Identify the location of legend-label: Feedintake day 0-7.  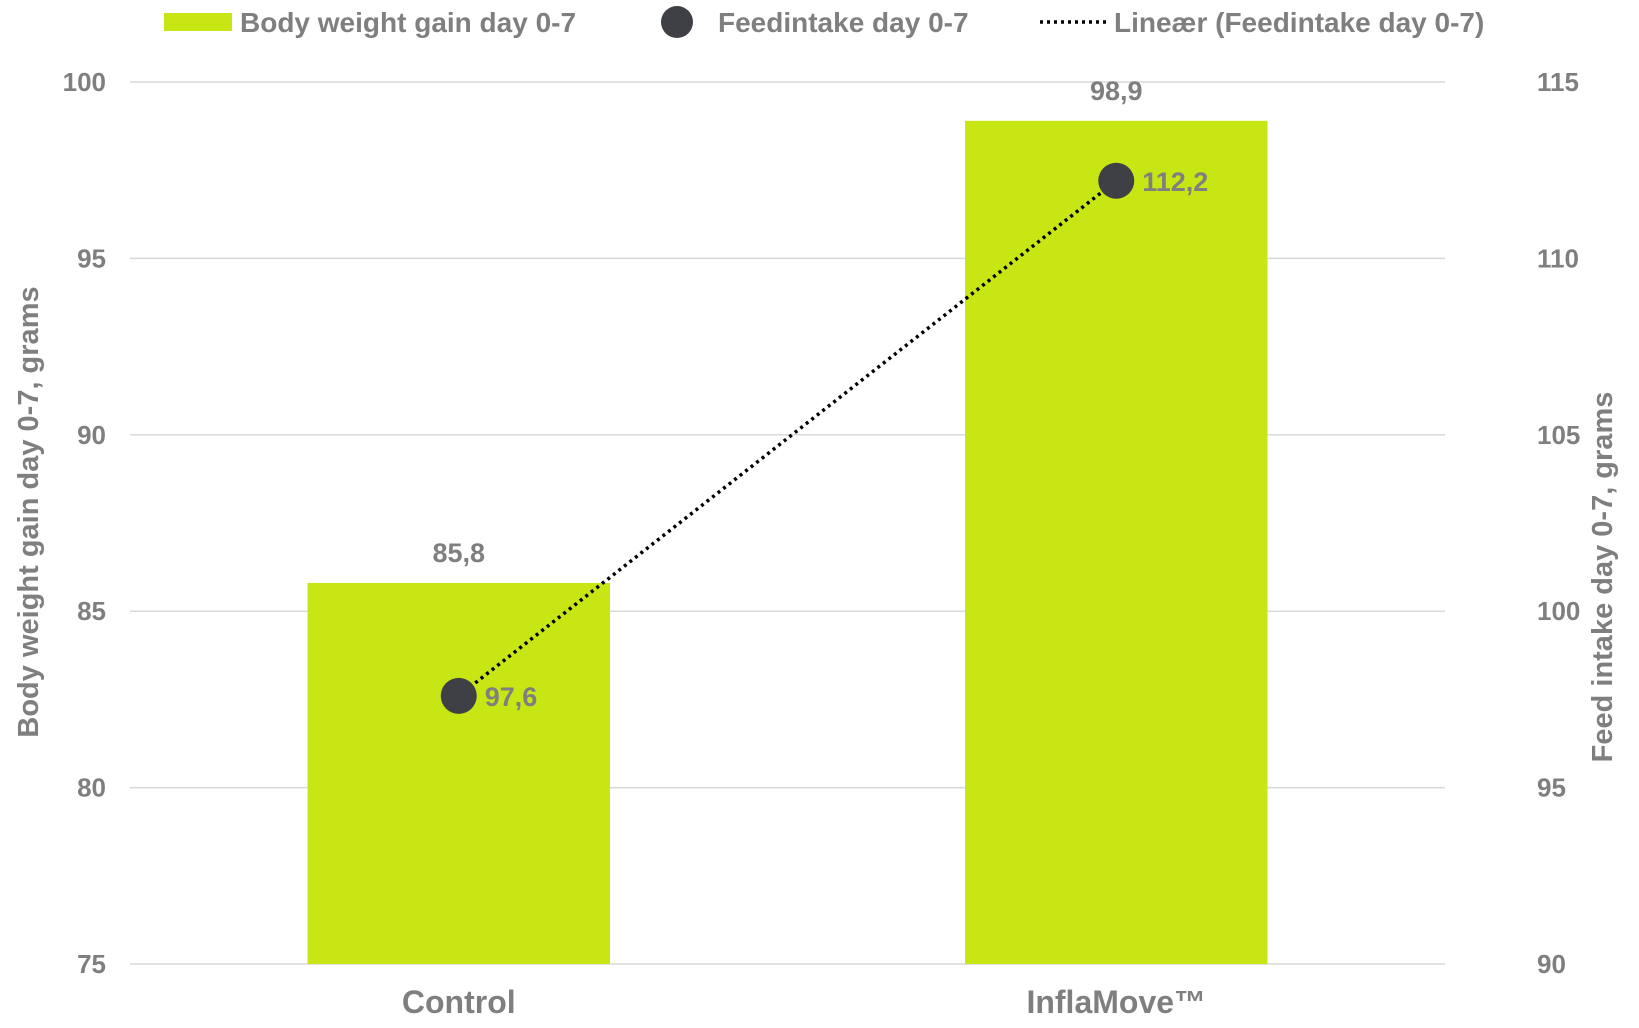
(843, 22).